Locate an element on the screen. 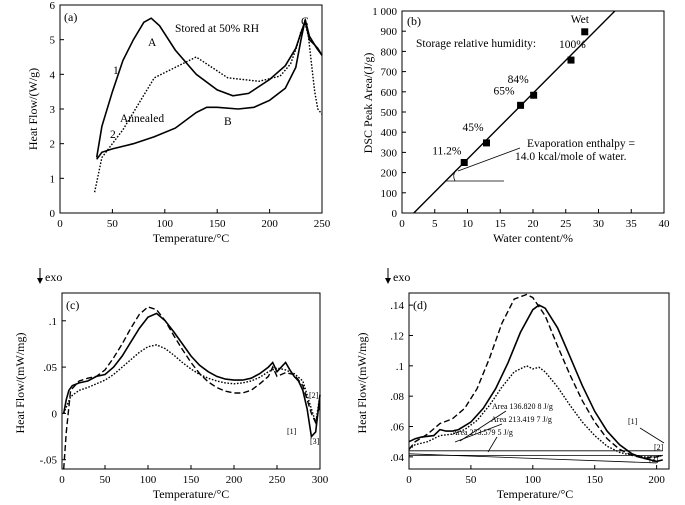 This screenshot has width=685, height=505. x-tick-label: 5 is located at coordinates (435, 224).